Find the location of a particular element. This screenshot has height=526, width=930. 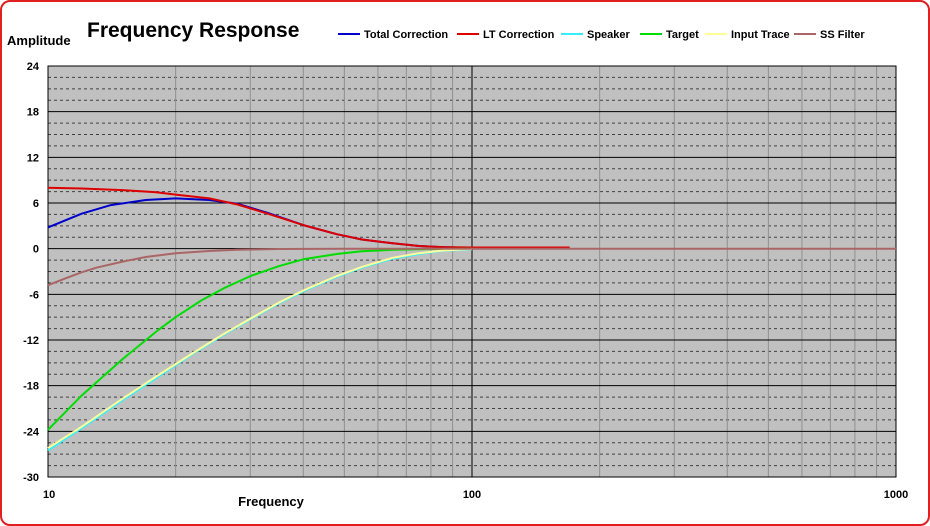

legend-label: Speaker is located at coordinates (609, 35).